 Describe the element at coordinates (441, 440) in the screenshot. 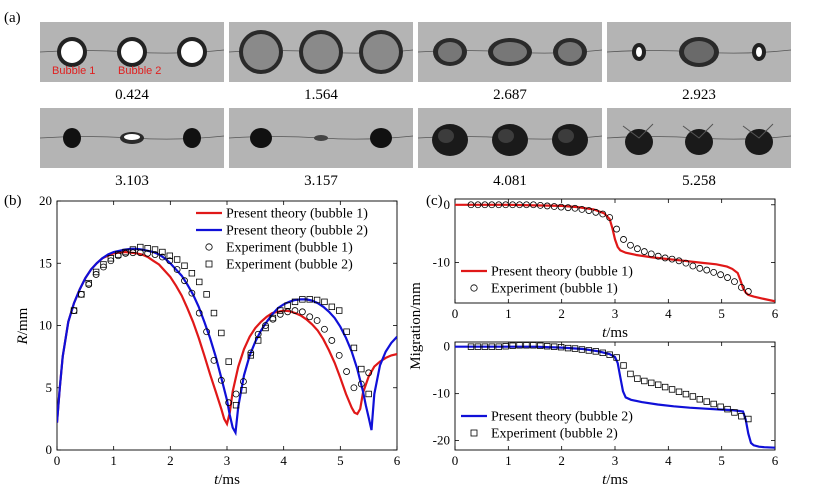

I see `y-tick-label: -20` at that location.